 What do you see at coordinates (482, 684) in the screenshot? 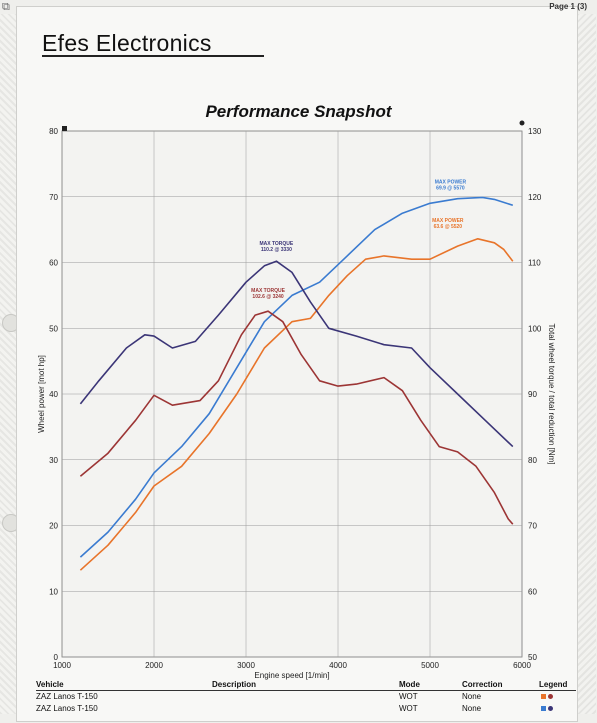
I see `header-correction: Correction` at bounding box center [482, 684].